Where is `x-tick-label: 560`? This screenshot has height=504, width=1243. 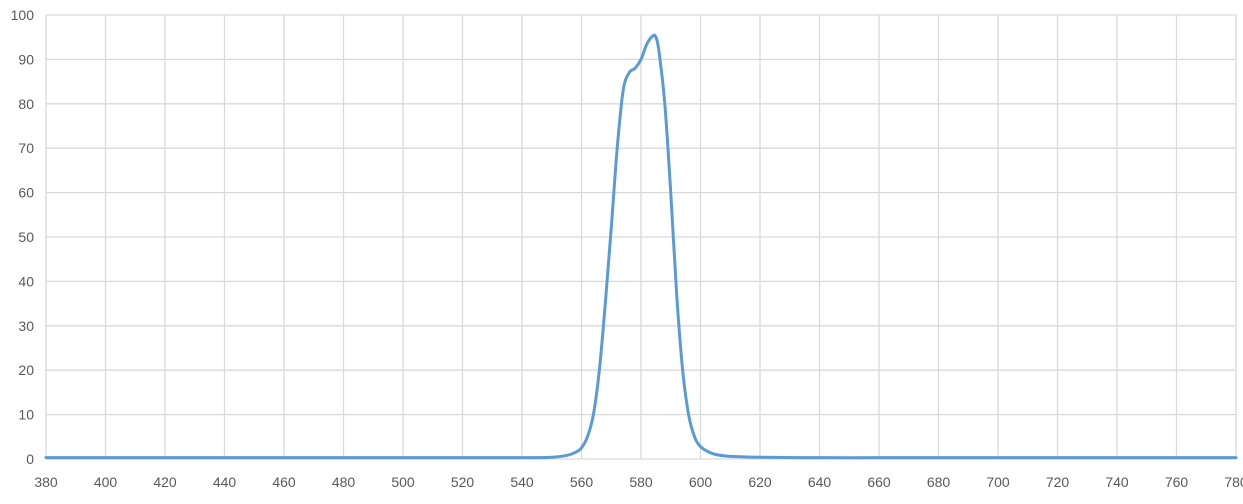
x-tick-label: 560 is located at coordinates (582, 482).